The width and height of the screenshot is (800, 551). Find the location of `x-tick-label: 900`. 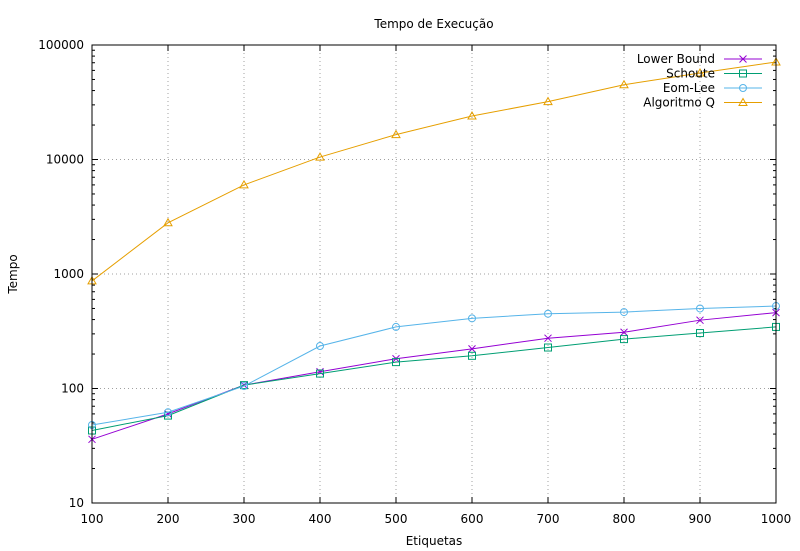

x-tick-label: 900 is located at coordinates (700, 519).